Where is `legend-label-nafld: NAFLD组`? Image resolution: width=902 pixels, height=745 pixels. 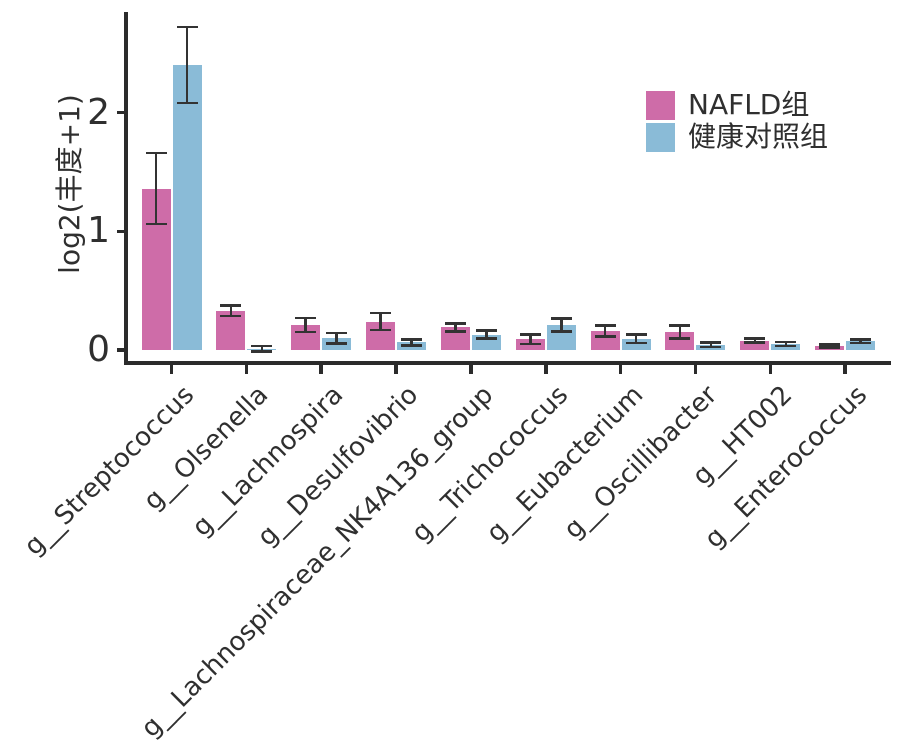
legend-label-nafld: NAFLD组 is located at coordinates (749, 104).